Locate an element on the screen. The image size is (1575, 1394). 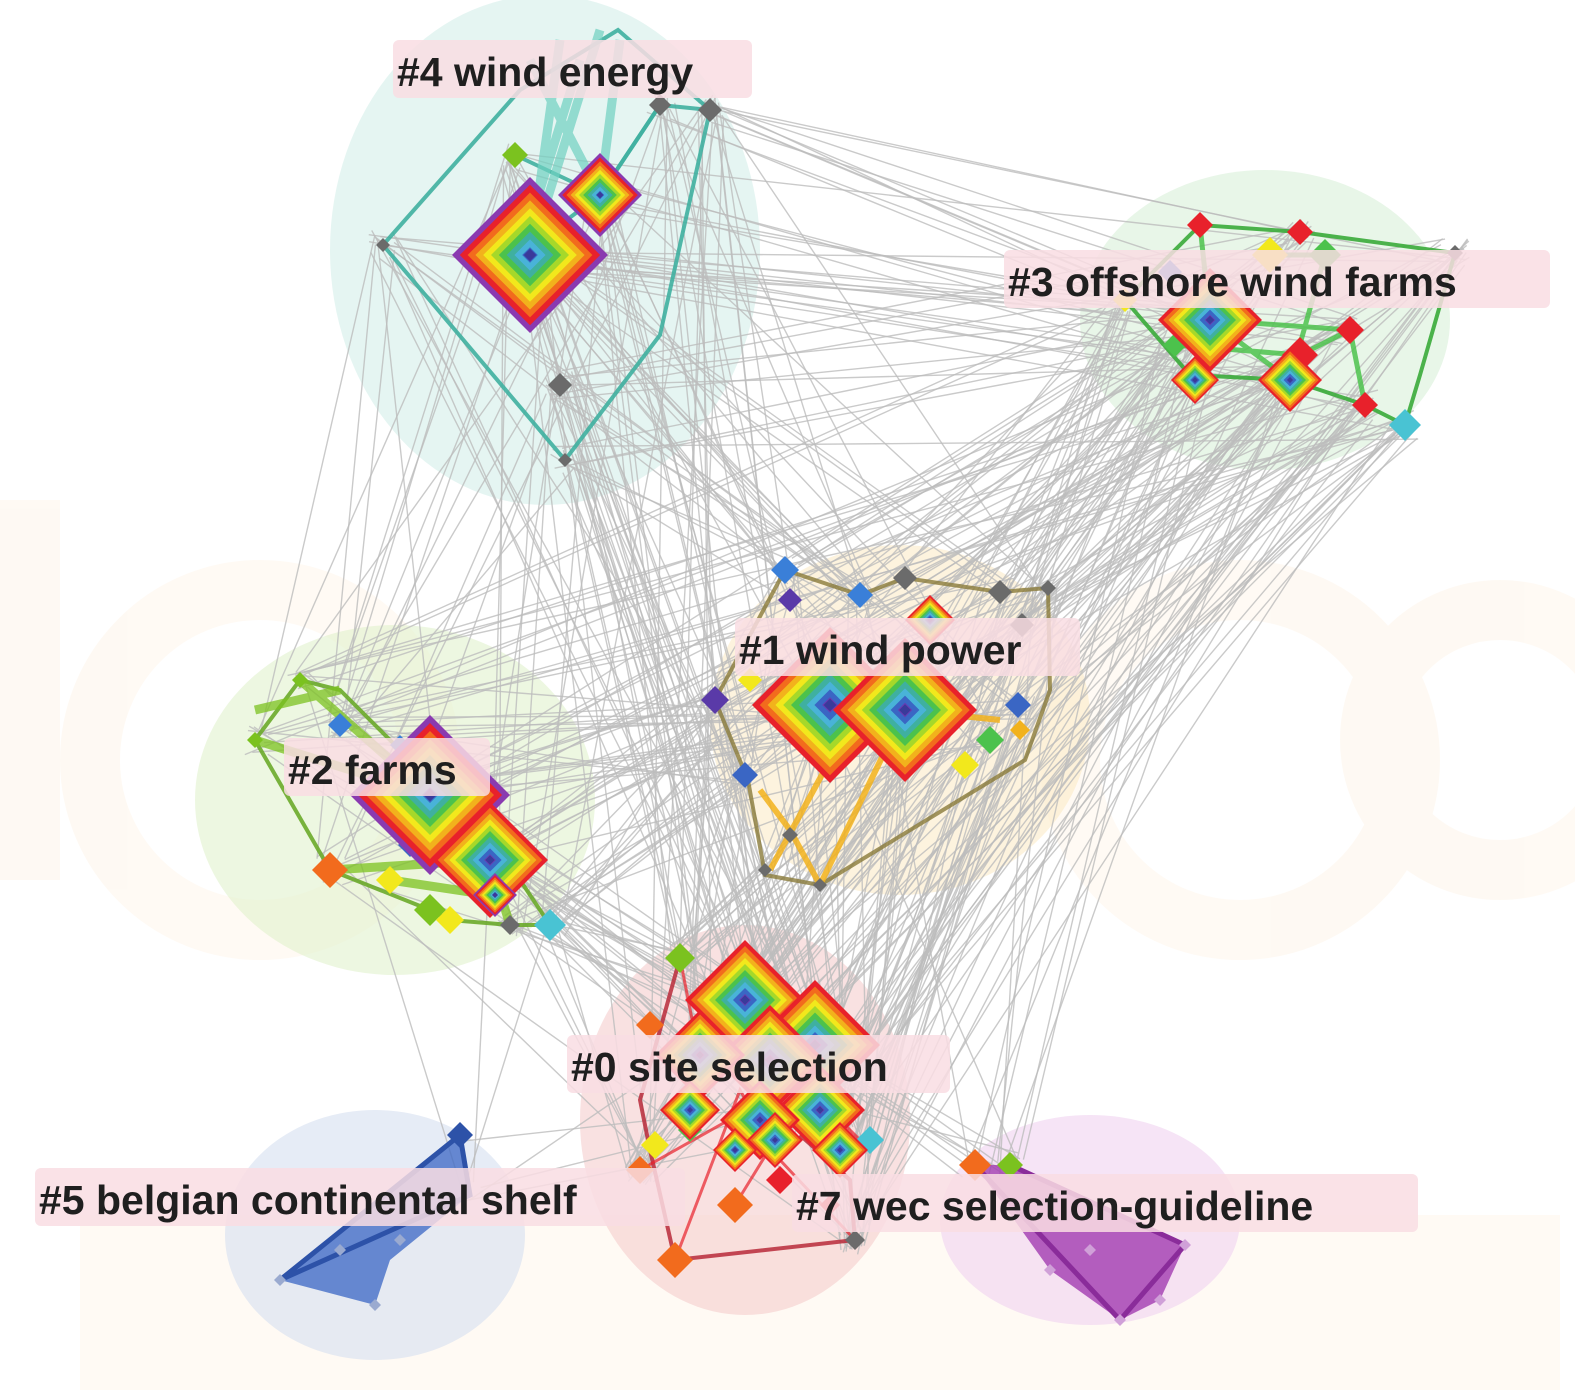
cluster-label-0: #0 site selection is located at coordinates (729, 1067).